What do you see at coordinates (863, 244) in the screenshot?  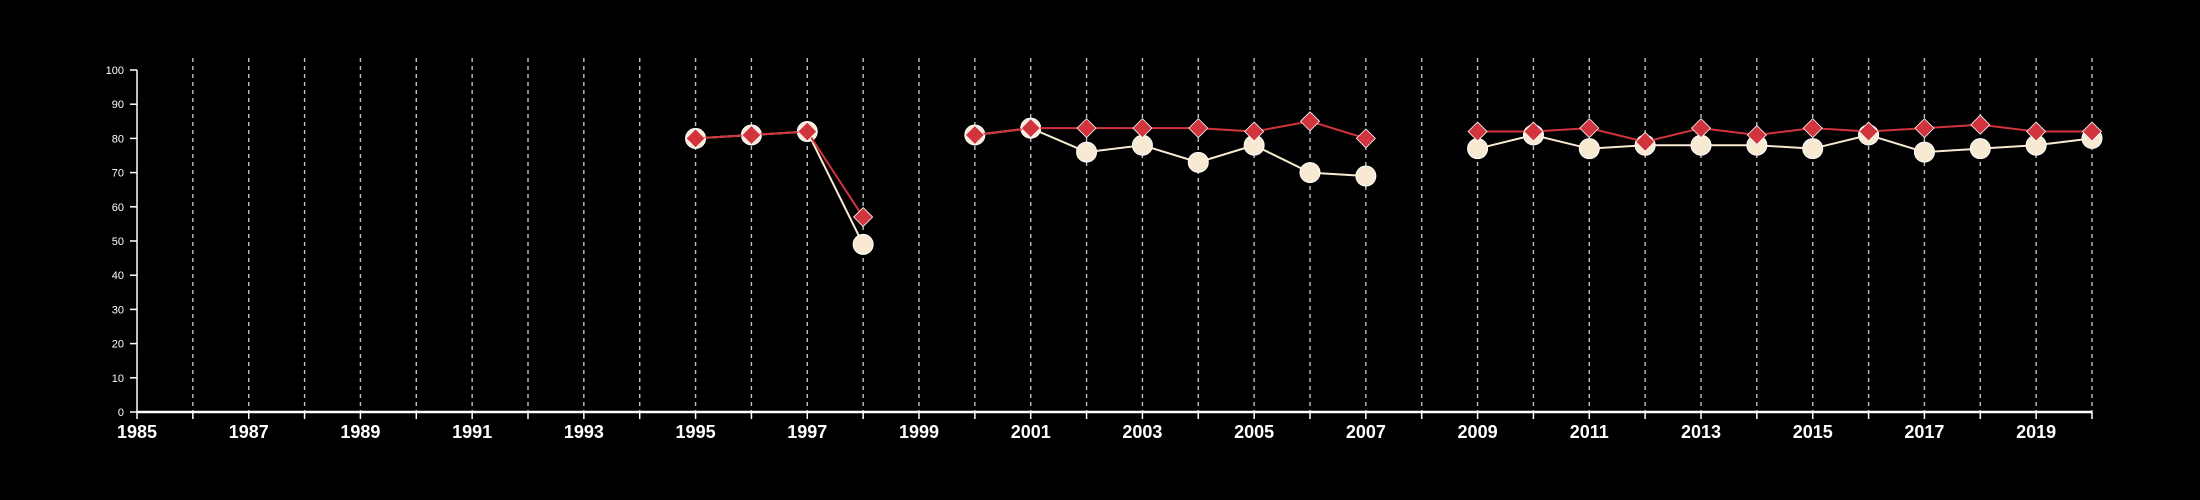 I see `point-circle-1998` at bounding box center [863, 244].